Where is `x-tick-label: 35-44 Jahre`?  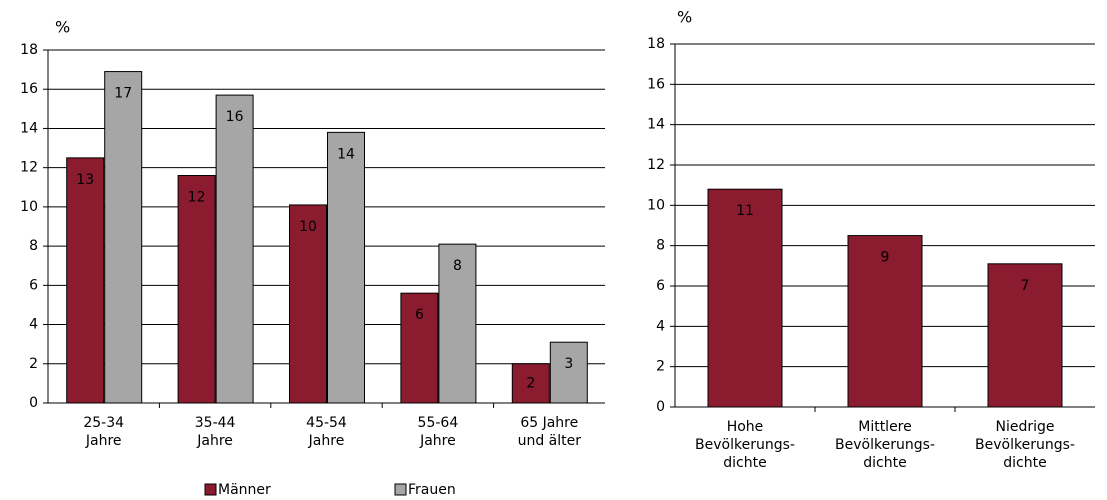
x-tick-label: 35-44 Jahre is located at coordinates (215, 432).